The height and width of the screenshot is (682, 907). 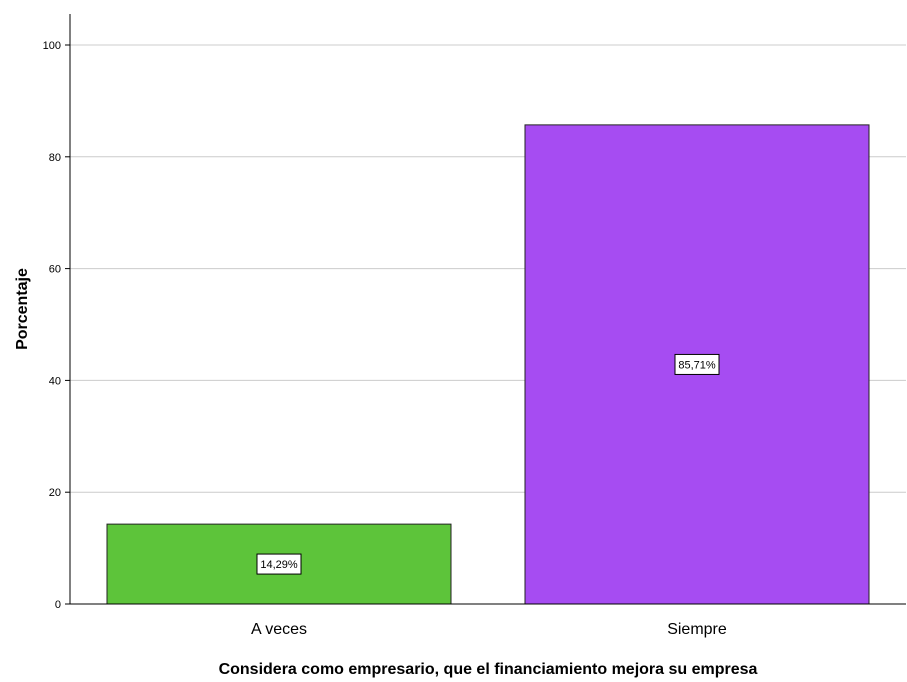 I want to click on x-category-labels: A veces Siempre, so click(x=489, y=629).